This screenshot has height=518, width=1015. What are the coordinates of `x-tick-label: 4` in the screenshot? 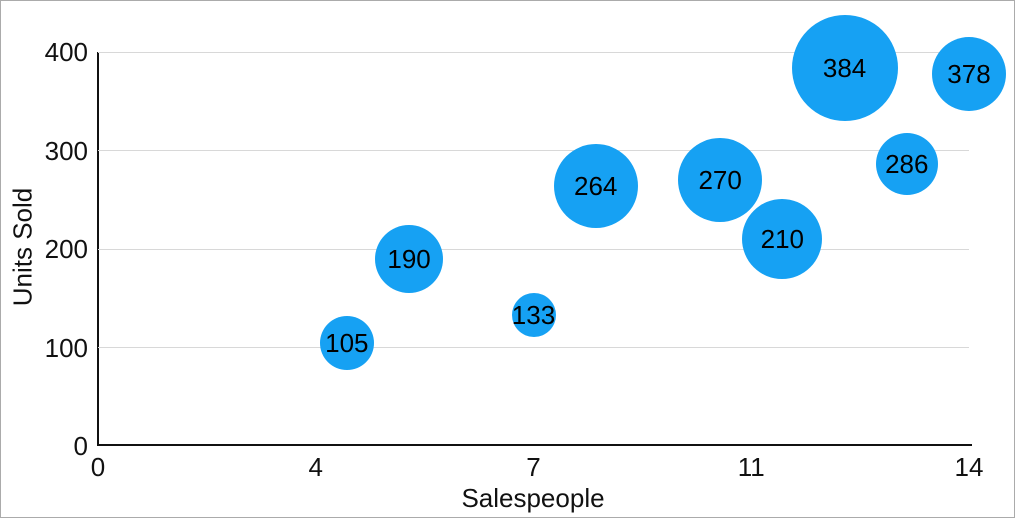 It's located at (315, 467).